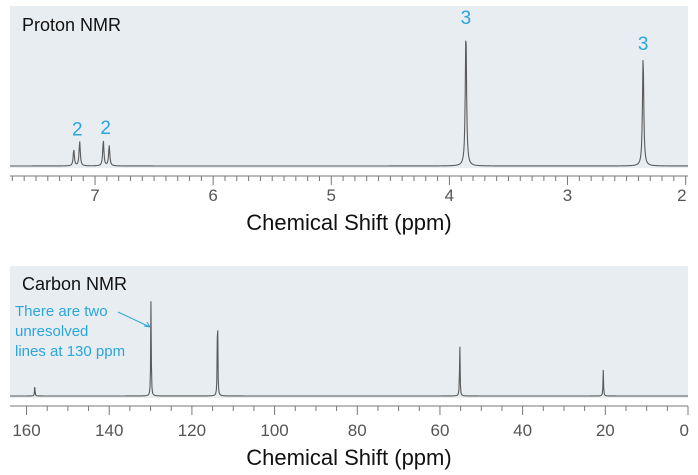  I want to click on carbon-x-ticks: 160 140 120 100 80 60 40 20 0, so click(350, 423).